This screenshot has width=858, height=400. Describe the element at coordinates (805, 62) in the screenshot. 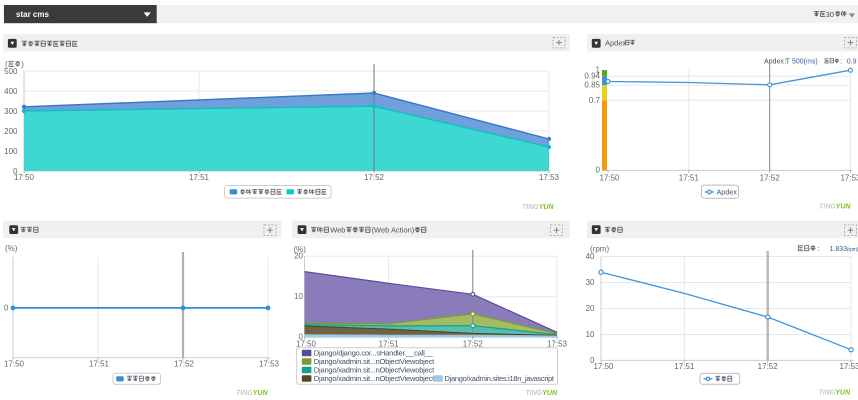

I see `svg-text: 500(ms)` at that location.